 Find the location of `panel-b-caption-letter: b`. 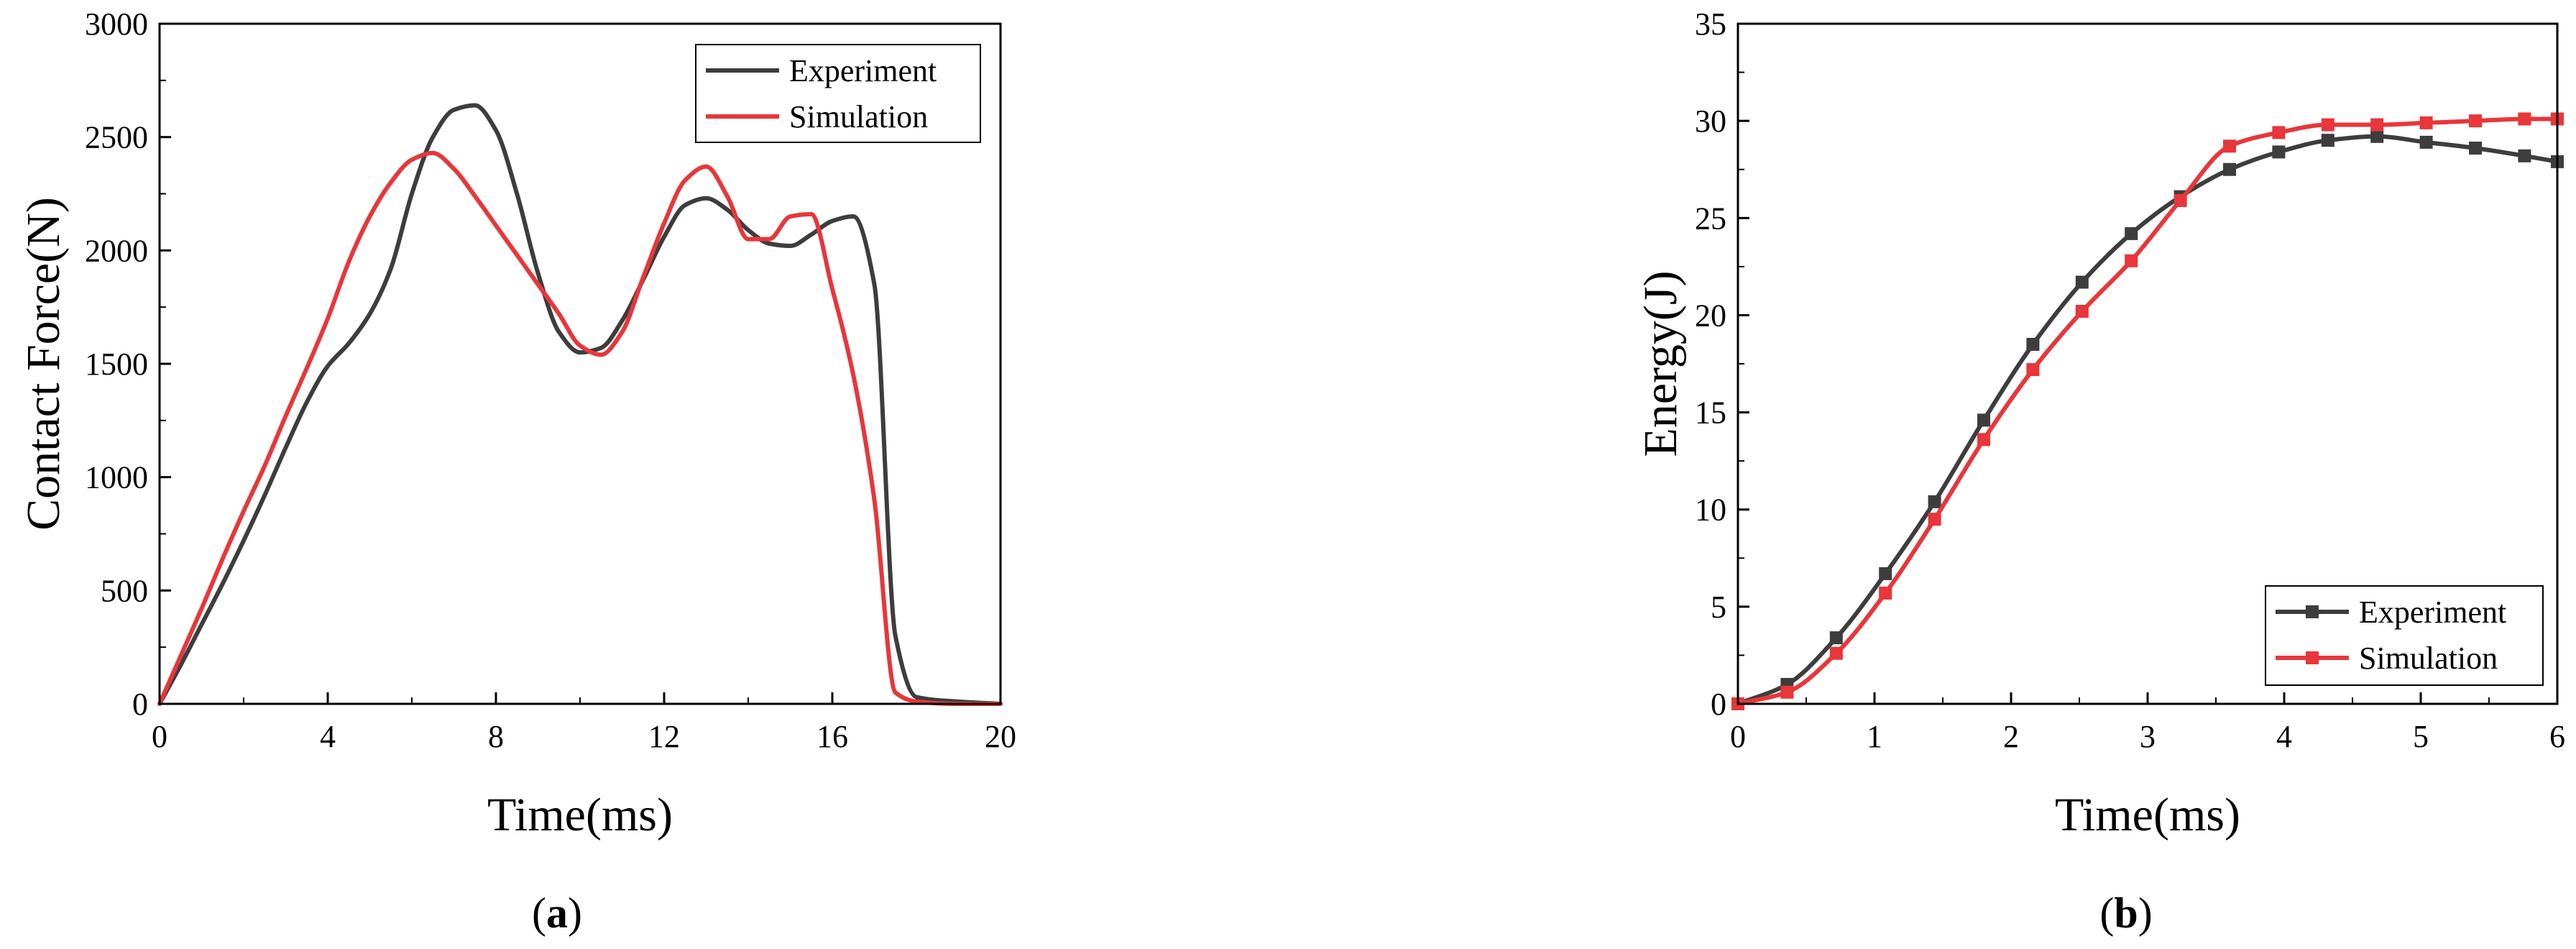

panel-b-caption-letter: b is located at coordinates (2126, 913).